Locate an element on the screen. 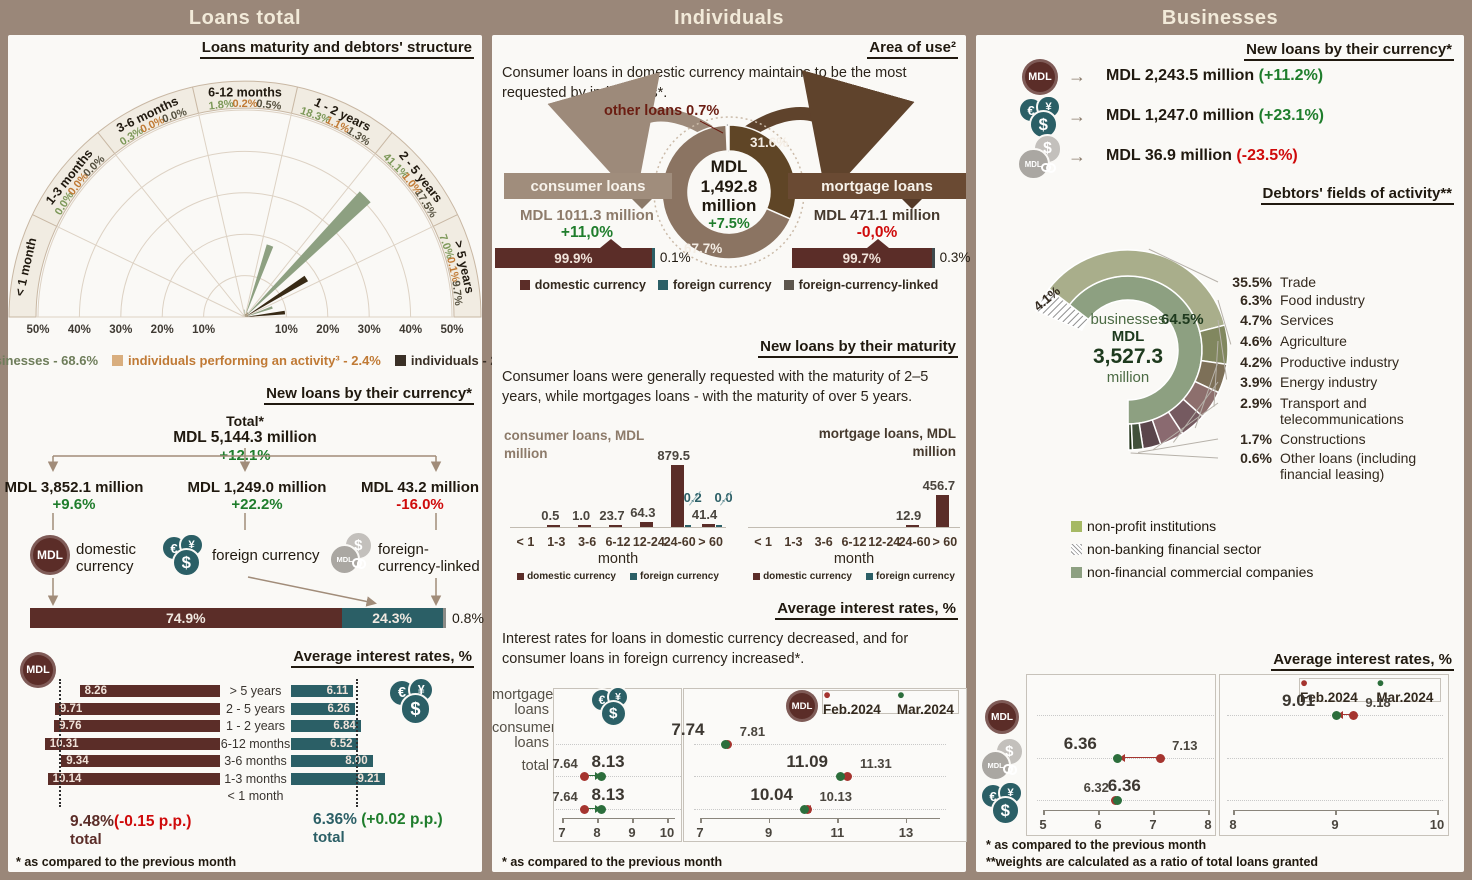 The image size is (1472, 880). area-legend-item: domestic currency is located at coordinates (582, 285).